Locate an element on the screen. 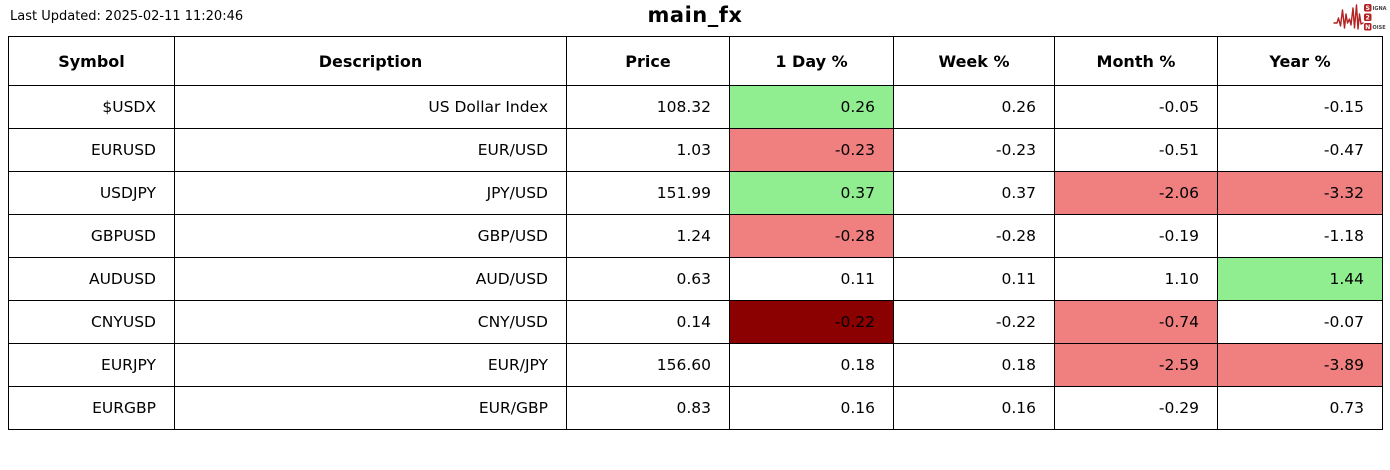 This screenshot has height=470, width=1390. price-cell: 0.14 is located at coordinates (648, 322).